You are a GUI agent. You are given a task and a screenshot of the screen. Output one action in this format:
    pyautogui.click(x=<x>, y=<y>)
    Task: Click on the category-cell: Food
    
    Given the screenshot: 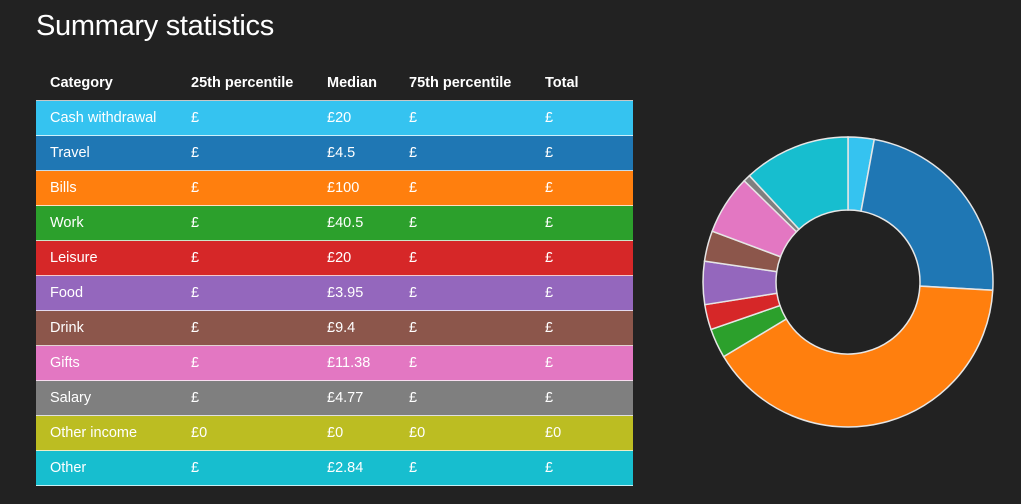 What is the action you would take?
    pyautogui.click(x=106, y=293)
    